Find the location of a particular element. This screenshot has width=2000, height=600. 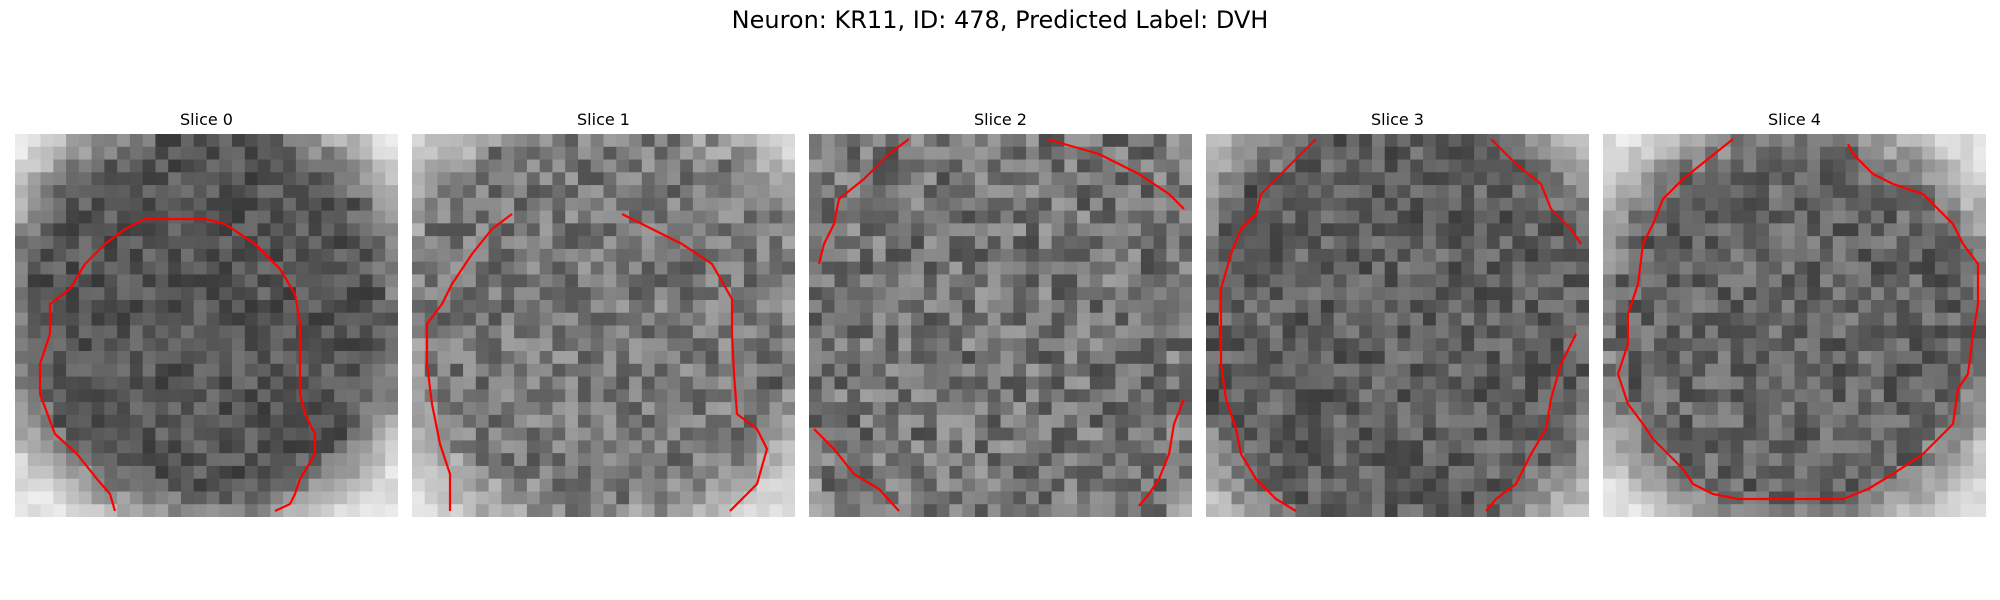

slice-panel-2: Slice 2 is located at coordinates (1000, 312).